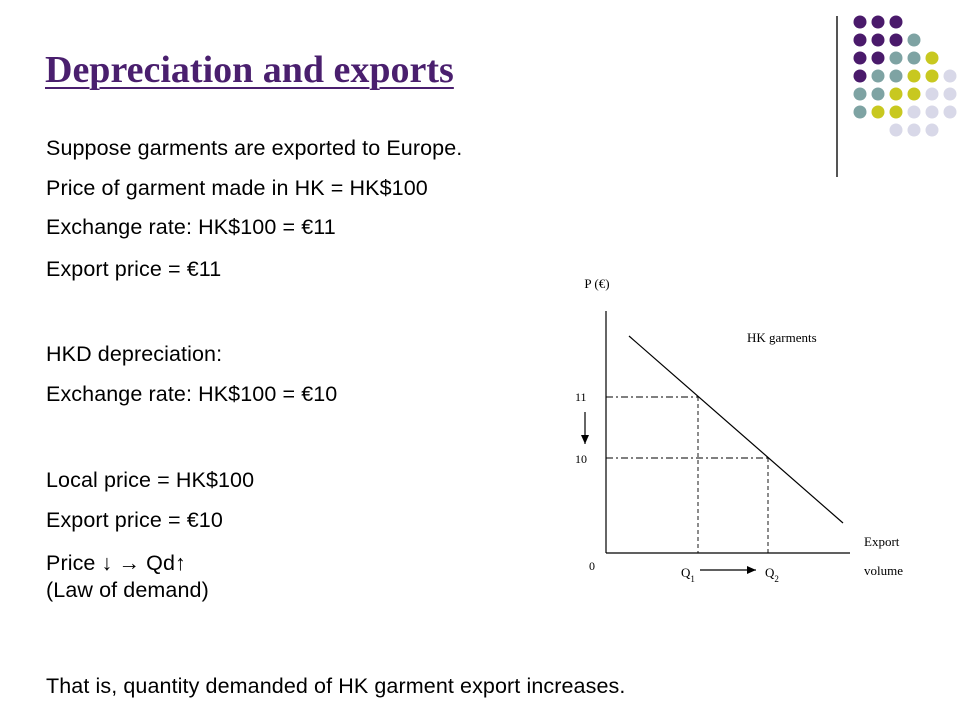 Image resolution: width=960 pixels, height=720 pixels. What do you see at coordinates (116, 563) in the screenshot?
I see `text-line-9: Price ↓ → Qd↑` at bounding box center [116, 563].